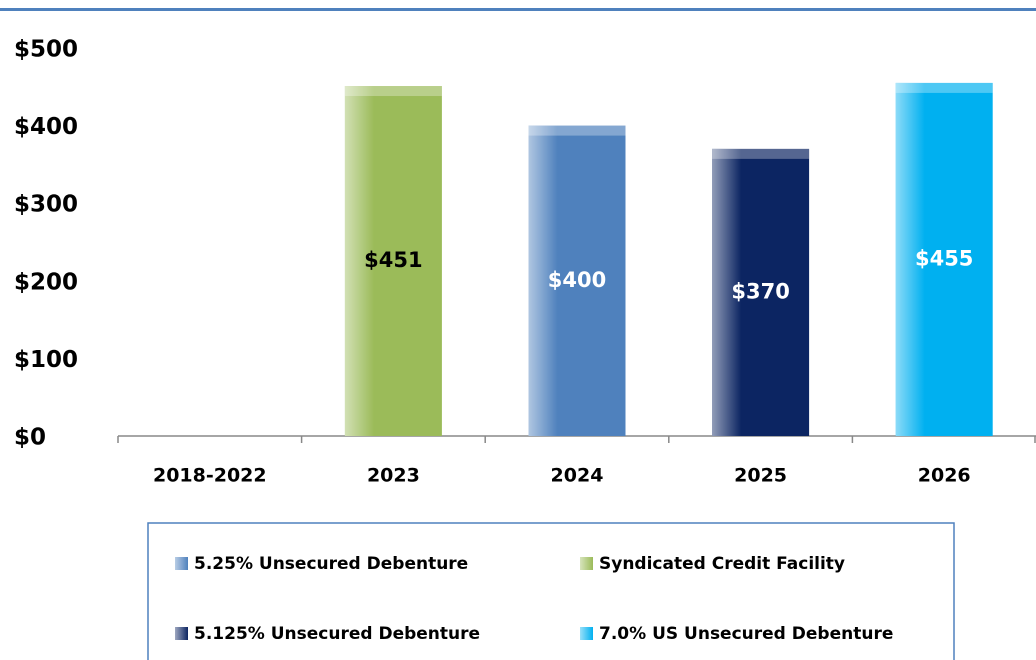  I want to click on x-tick-label: 2023, so click(393, 476).